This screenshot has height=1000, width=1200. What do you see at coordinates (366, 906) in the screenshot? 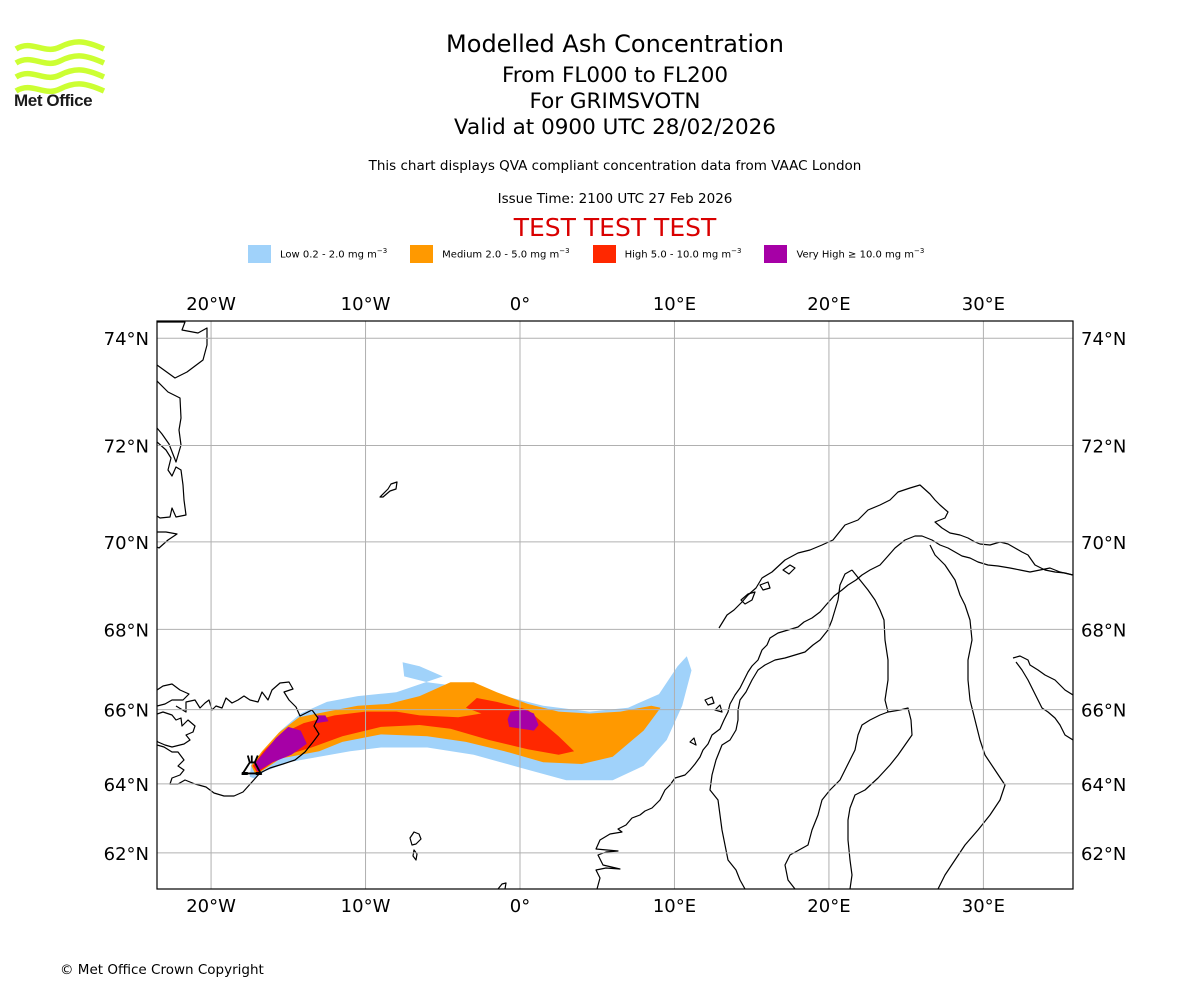
I see `lon-tick-label-bottom: 10°W` at bounding box center [366, 906].